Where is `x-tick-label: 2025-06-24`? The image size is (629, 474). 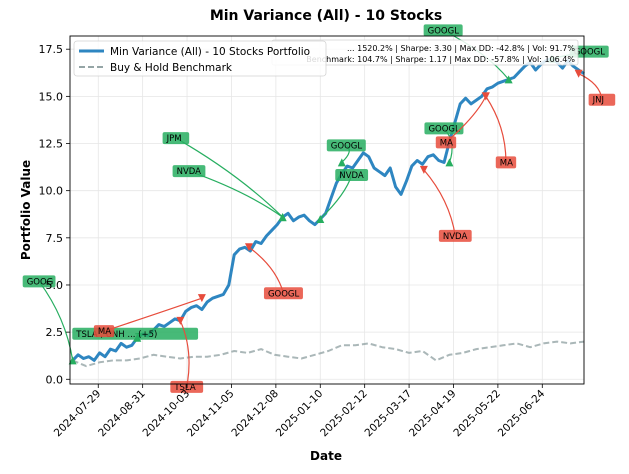 x-tick-label: 2025-06-24 is located at coordinates (522, 413).